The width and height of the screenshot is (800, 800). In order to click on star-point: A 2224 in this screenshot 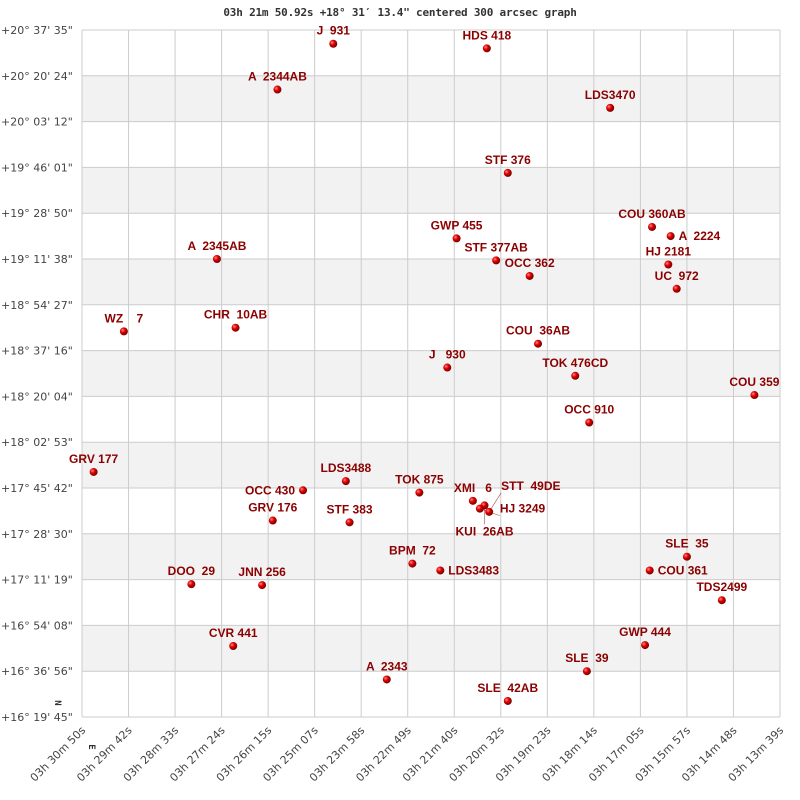, I will do `click(693, 236)`.